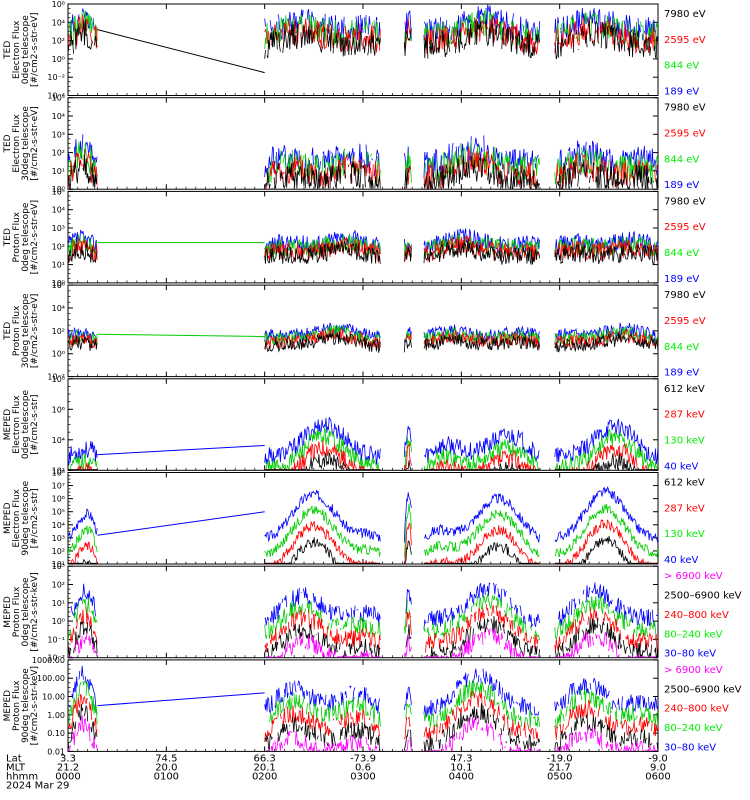  Describe the element at coordinates (56, 751) in the screenshot. I see `y-tick-label: 0.01` at that location.